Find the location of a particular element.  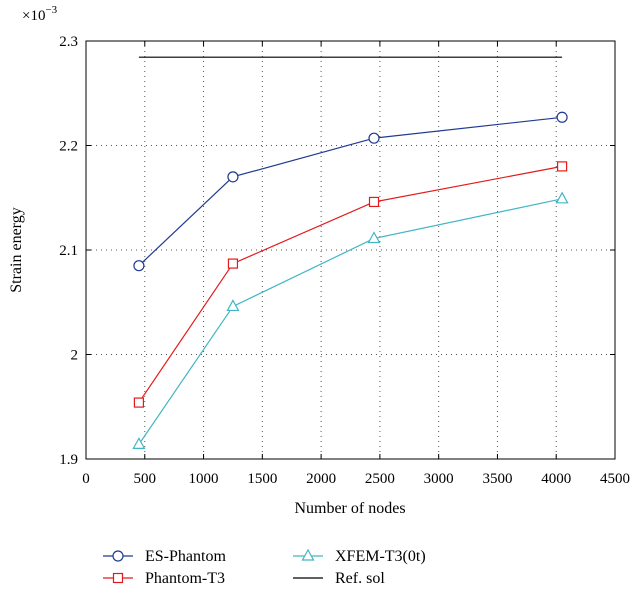

legend-item: Phantom-T3 is located at coordinates (164, 578).